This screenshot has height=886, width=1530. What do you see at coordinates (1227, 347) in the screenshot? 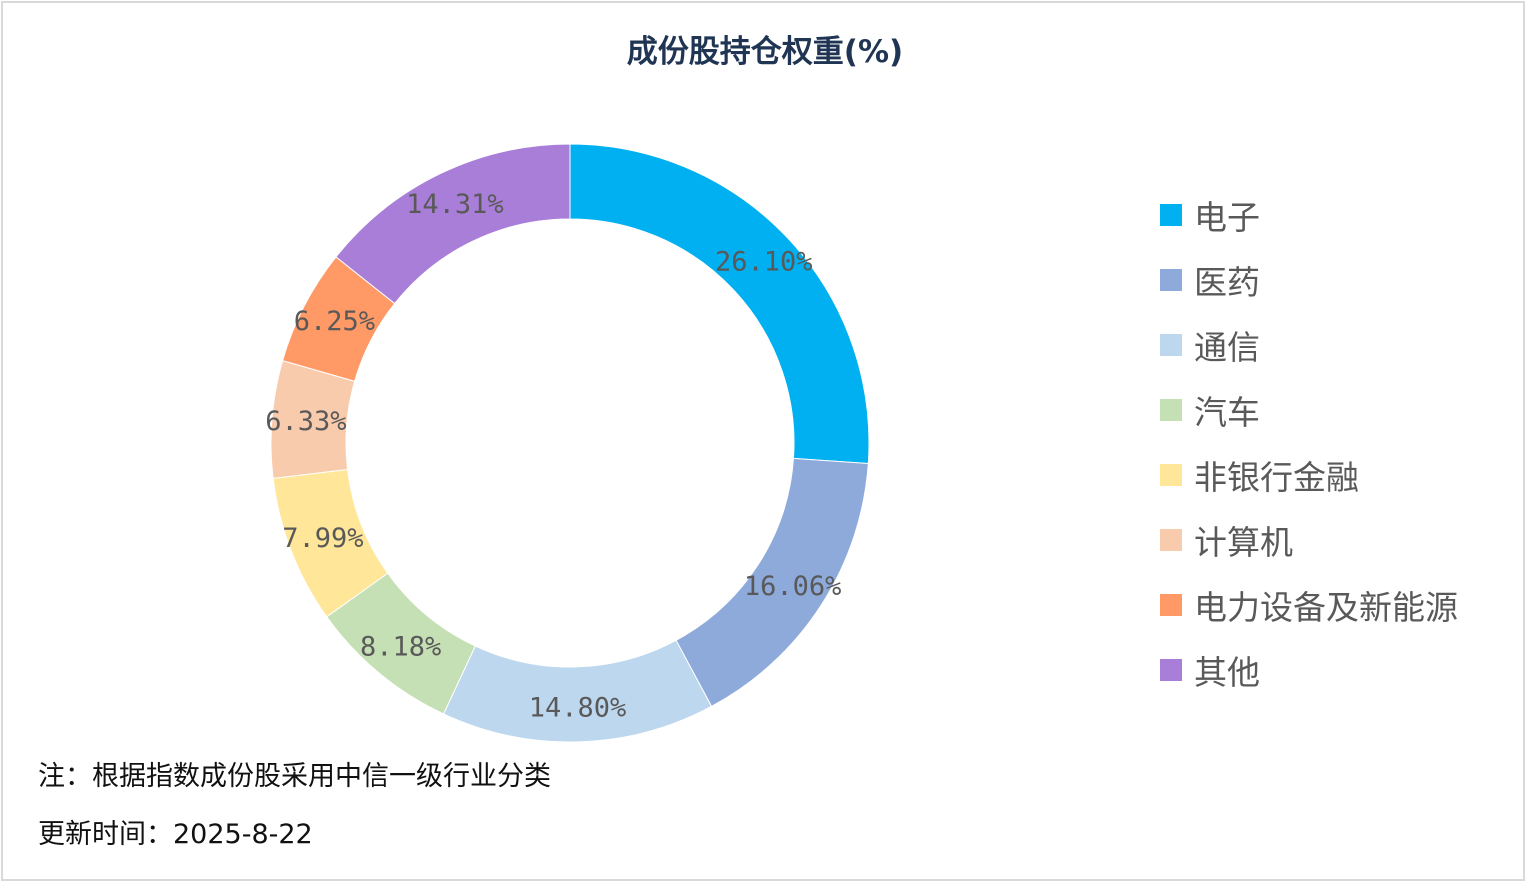
I see `legend-label-3: 通信` at bounding box center [1227, 347].